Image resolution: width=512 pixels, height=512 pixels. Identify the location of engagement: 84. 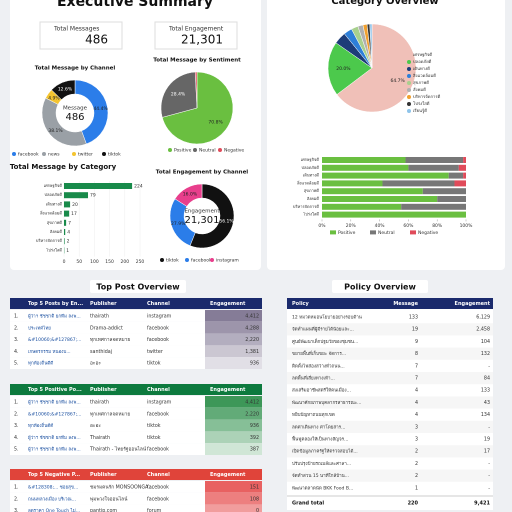
(487, 379).